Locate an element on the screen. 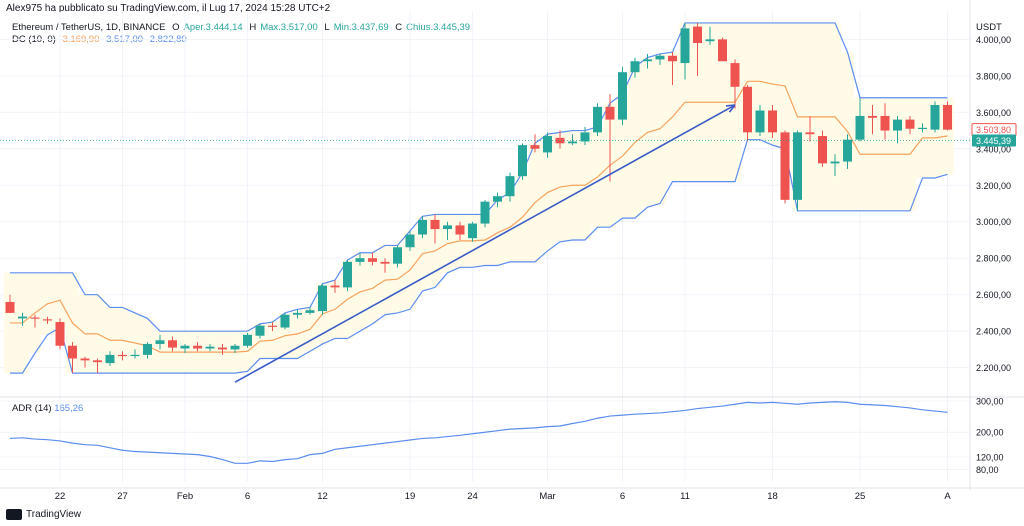 The width and height of the screenshot is (1024, 526). last-price-tag is located at coordinates (994, 140).